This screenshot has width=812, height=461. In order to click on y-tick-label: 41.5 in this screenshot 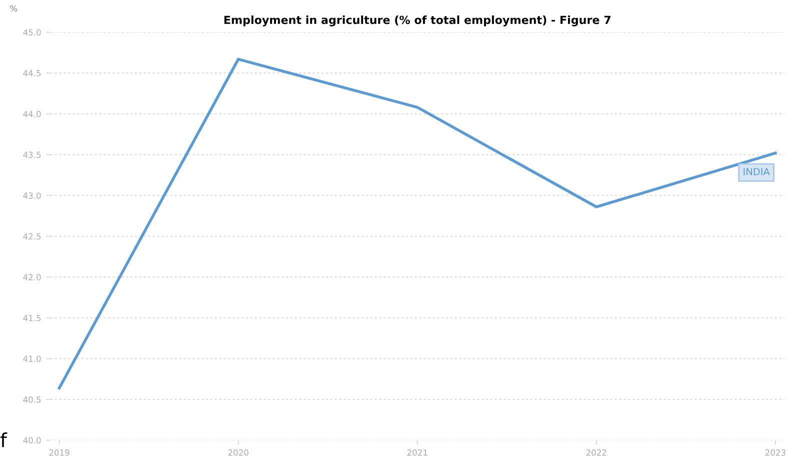, I will do `click(32, 318)`.